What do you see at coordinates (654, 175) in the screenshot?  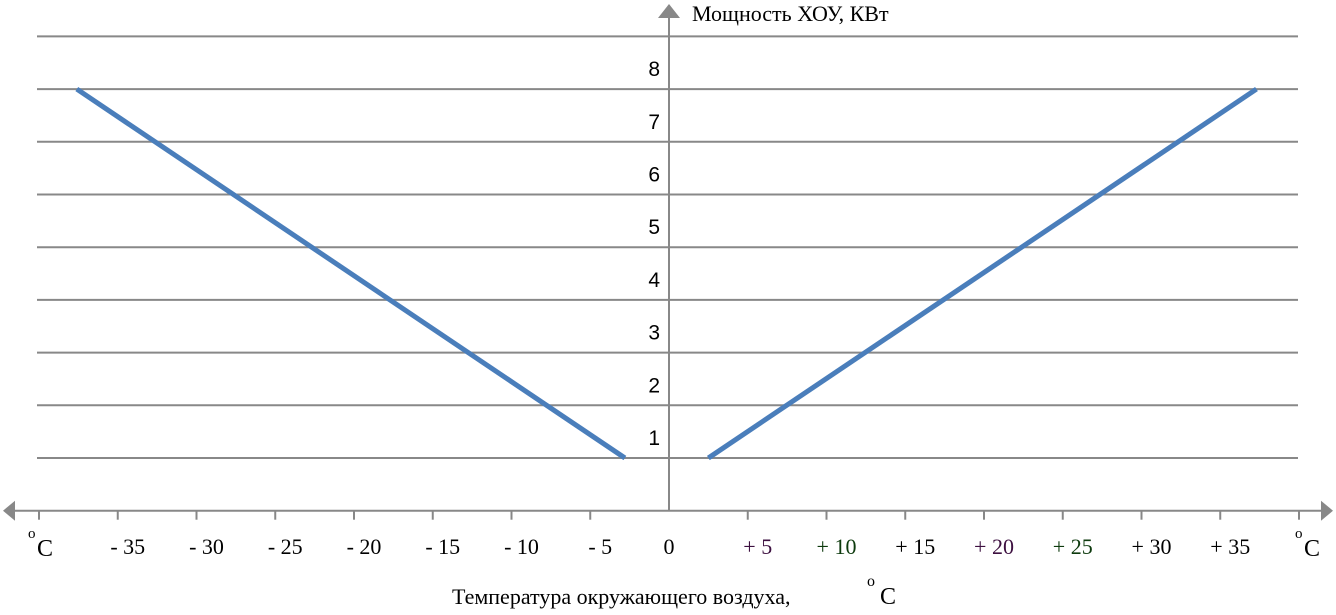 I see `y-tick-label: 6` at bounding box center [654, 175].